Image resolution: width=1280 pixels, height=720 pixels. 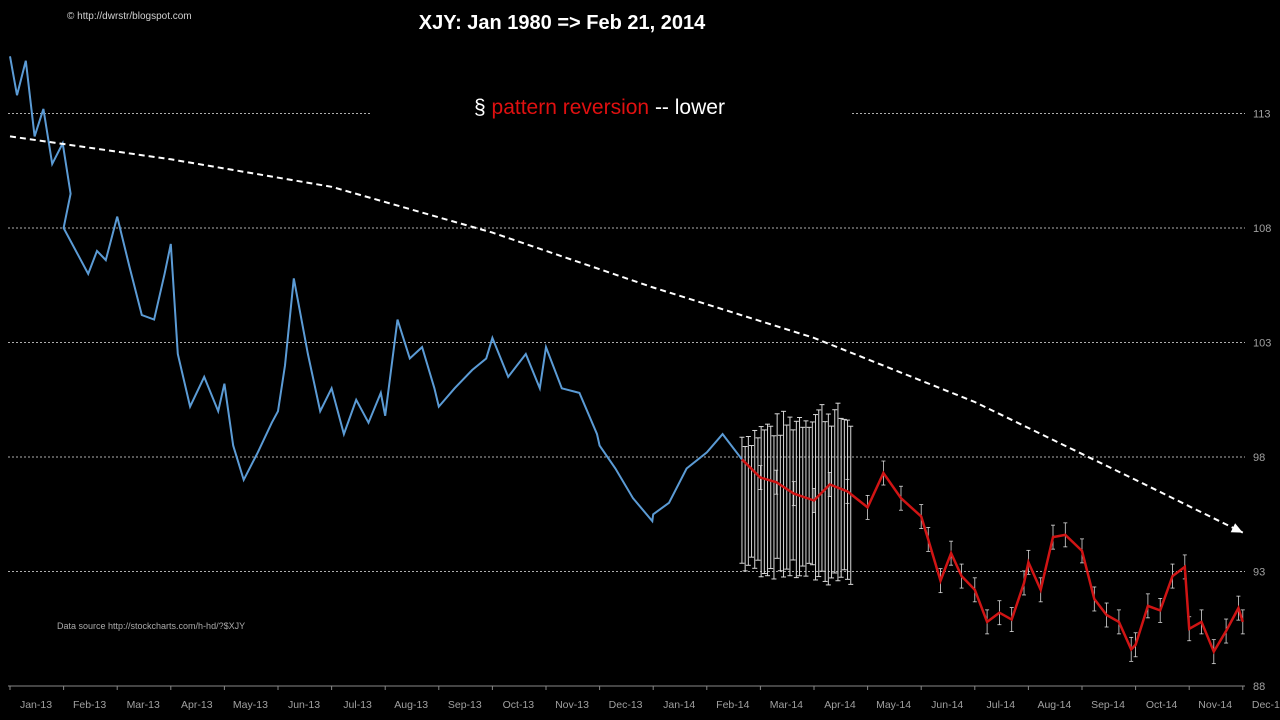 I want to click on x-tick-label: Jun-13, so click(x=304, y=705).